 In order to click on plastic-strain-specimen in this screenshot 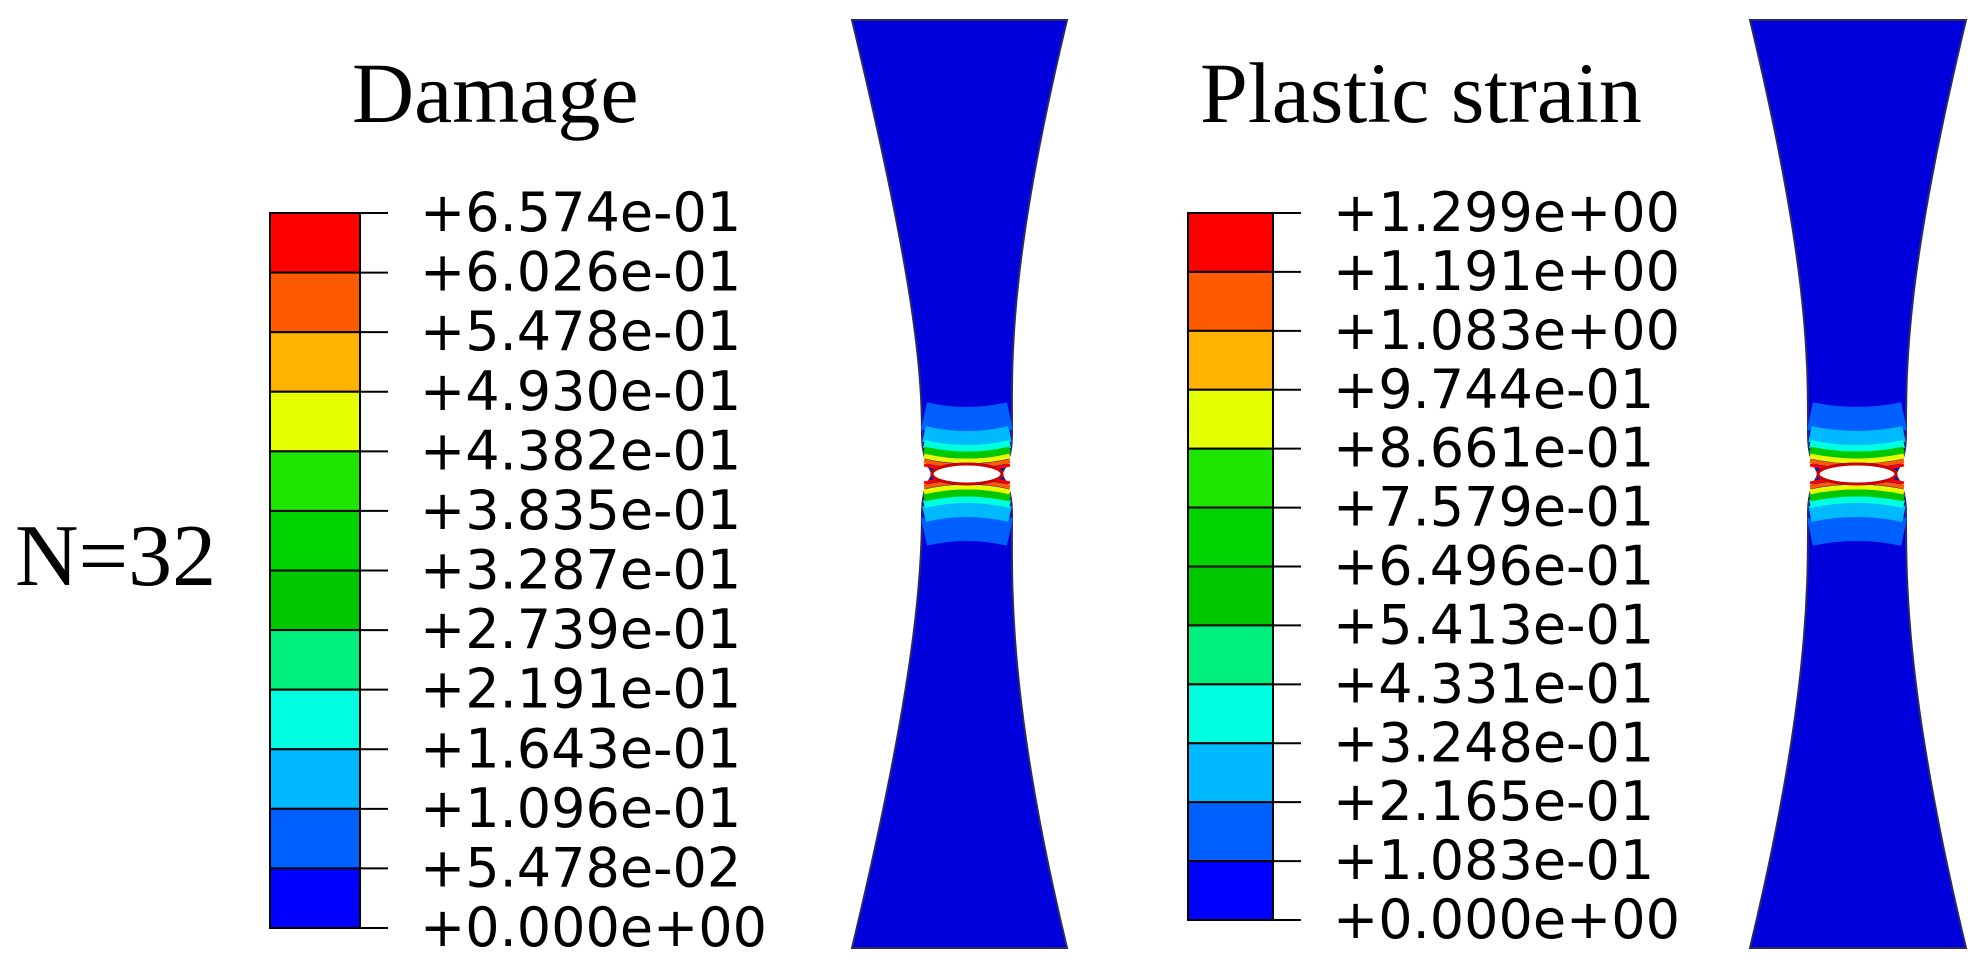, I will do `click(1858, 484)`.